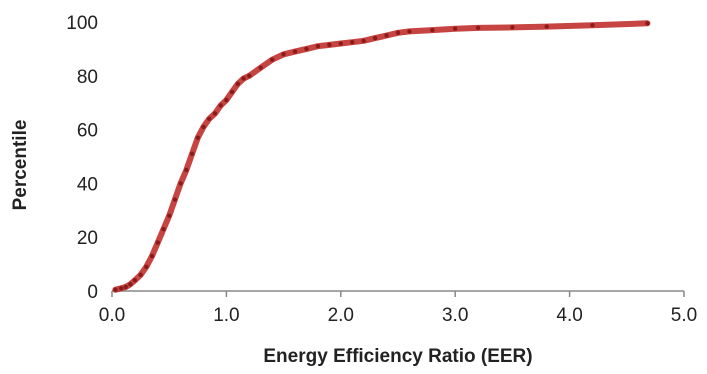  Describe the element at coordinates (226, 315) in the screenshot. I see `x-tick-label: 1.0` at that location.